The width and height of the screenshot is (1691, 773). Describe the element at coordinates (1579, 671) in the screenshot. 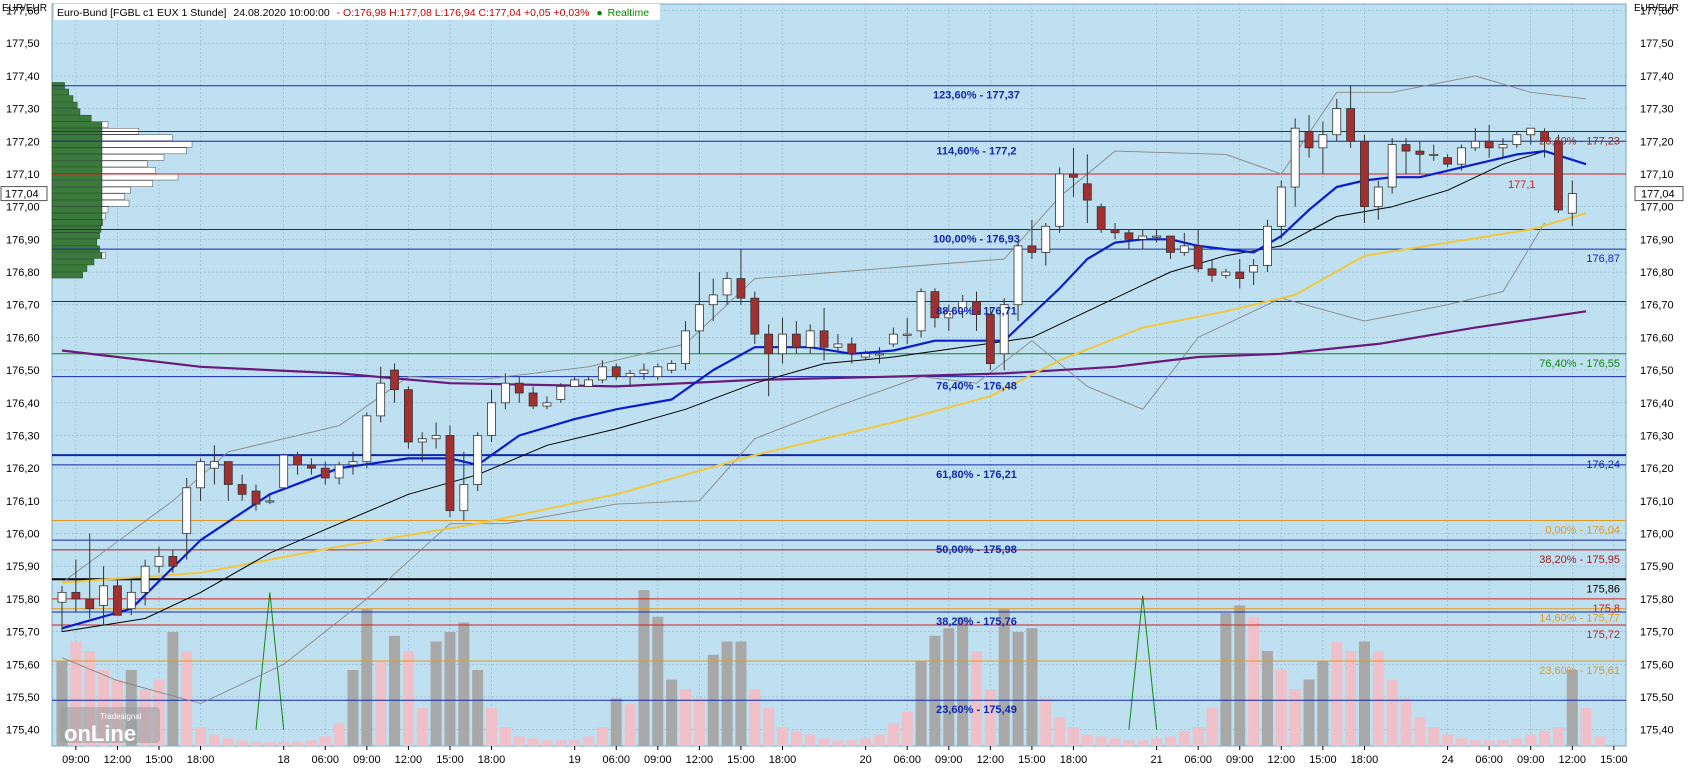

I see `right-level-label: 23,60% - 175,61` at that location.